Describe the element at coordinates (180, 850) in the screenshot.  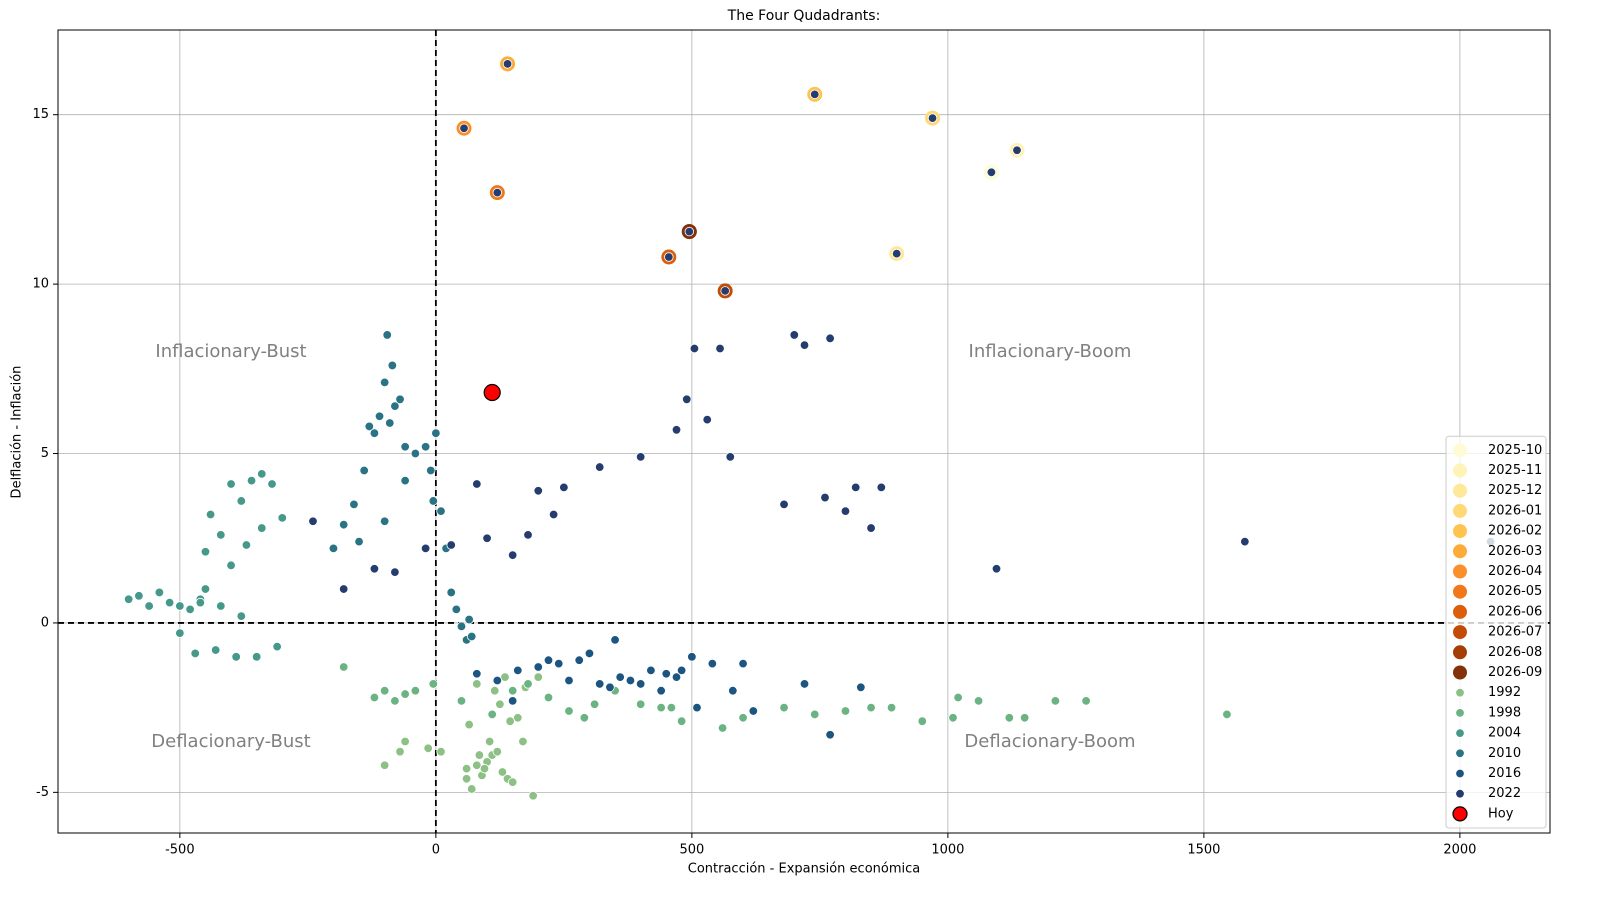
I see `x-tick-label: -500` at that location.